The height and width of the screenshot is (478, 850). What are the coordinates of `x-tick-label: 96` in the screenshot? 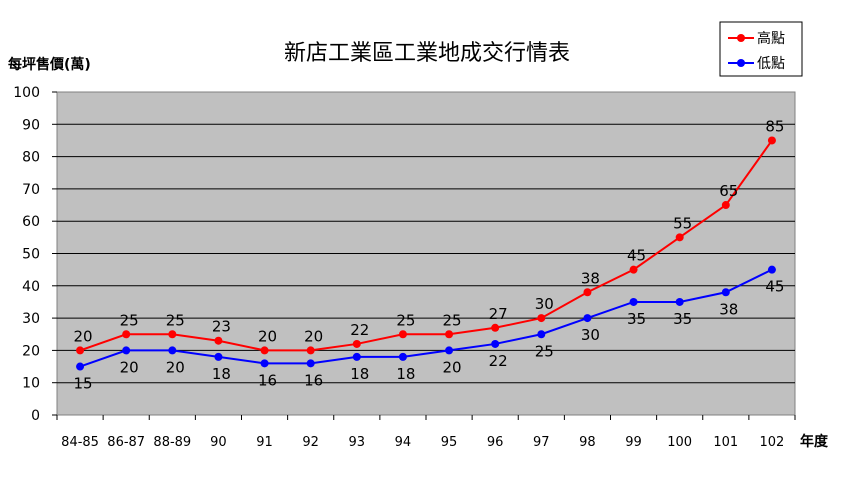 It's located at (495, 442).